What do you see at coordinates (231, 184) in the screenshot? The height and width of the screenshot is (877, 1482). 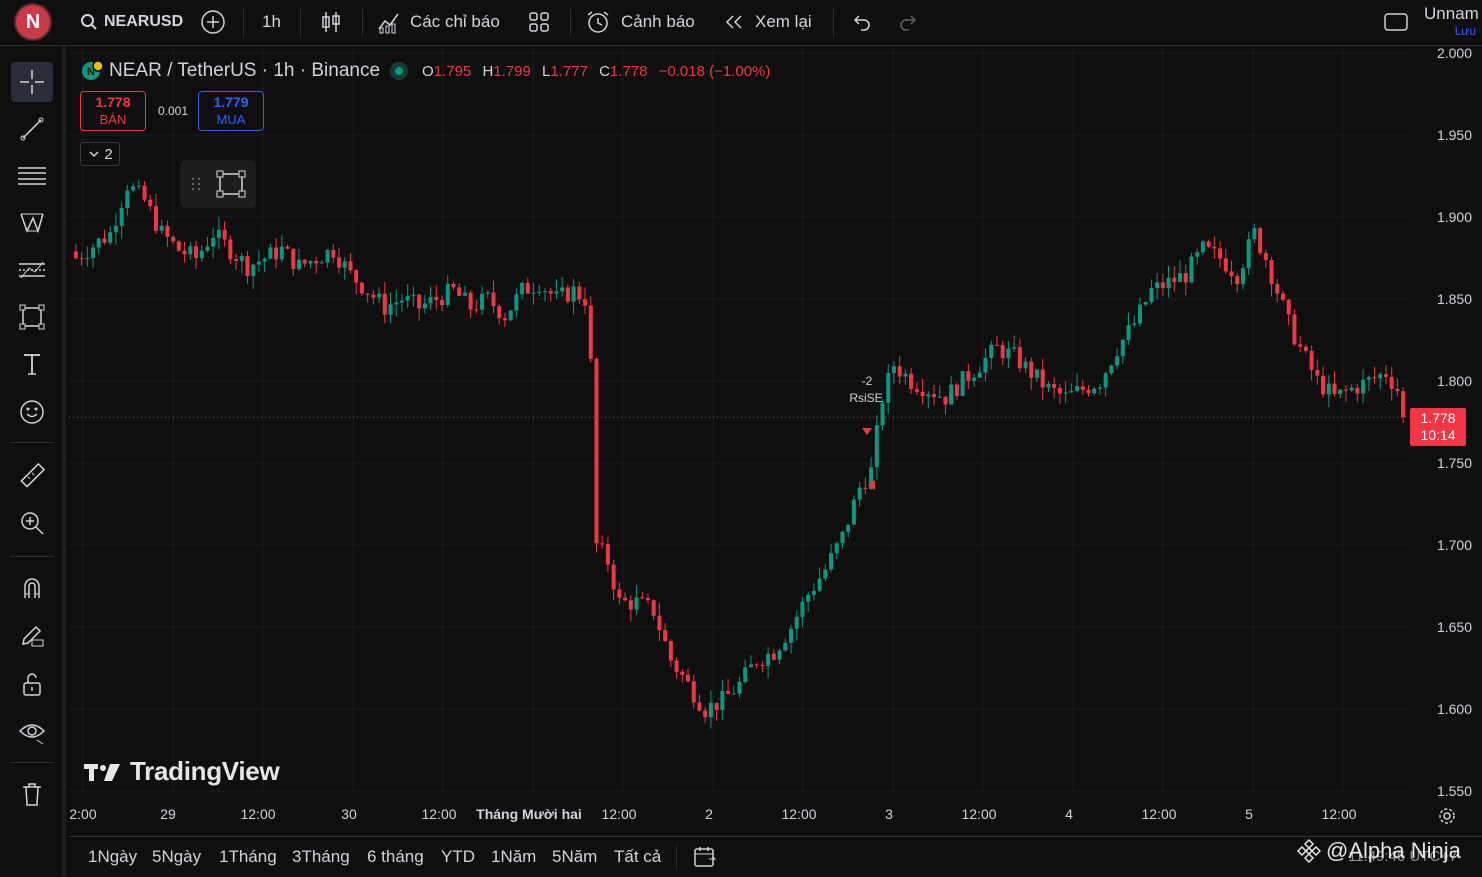 I see `rectangle-select-icon` at bounding box center [231, 184].